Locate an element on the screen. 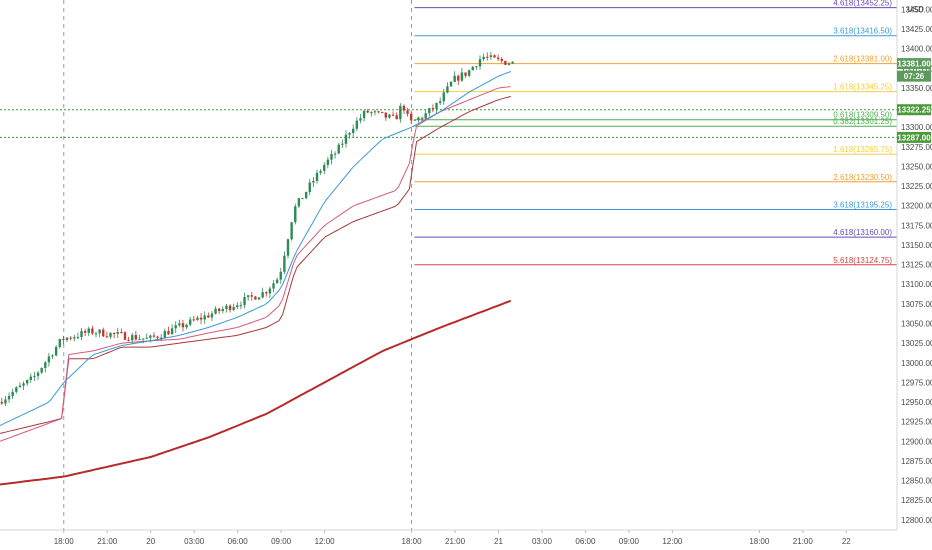 The image size is (932, 550). y-tick-label: 13025.00 is located at coordinates (916, 343).